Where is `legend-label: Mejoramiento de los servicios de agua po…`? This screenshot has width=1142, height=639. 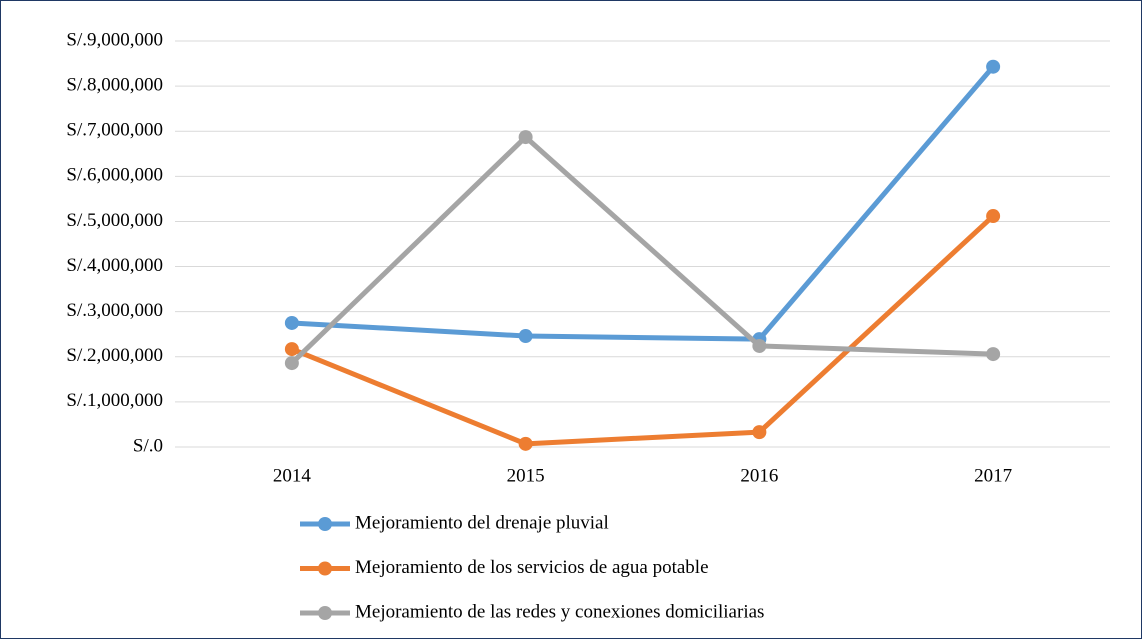 legend-label: Mejoramiento de los servicios de agua po… is located at coordinates (532, 567).